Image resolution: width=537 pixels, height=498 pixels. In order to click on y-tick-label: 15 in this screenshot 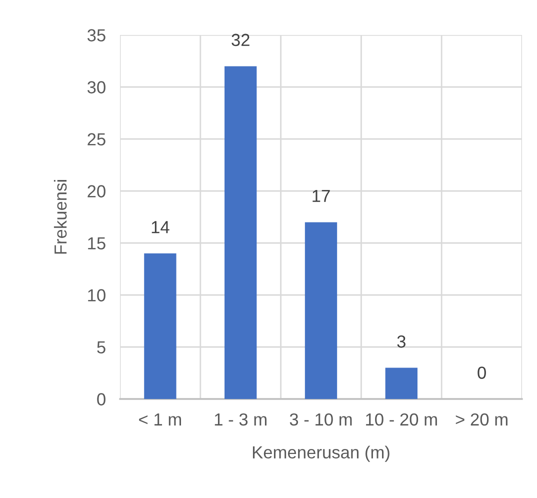, I will do `click(97, 243)`.